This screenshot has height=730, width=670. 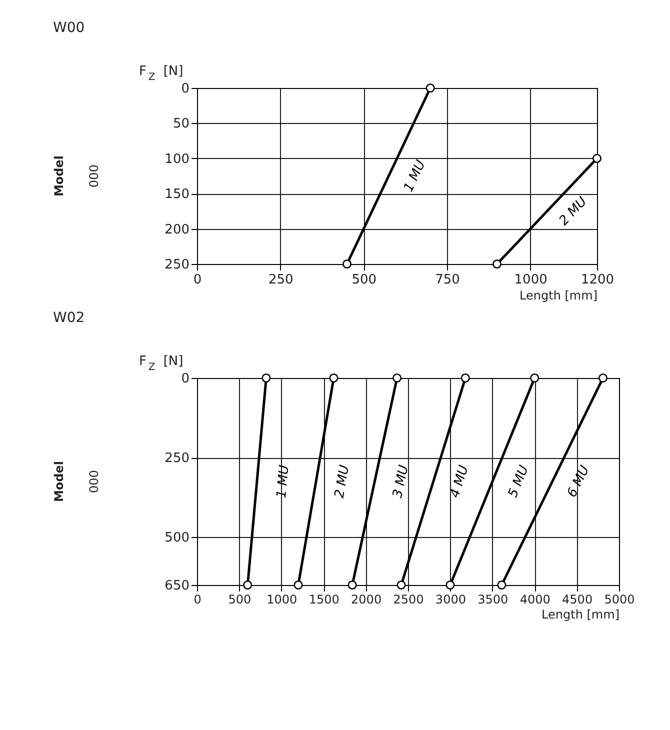 I want to click on x-tick-label: 1500, so click(x=324, y=599).